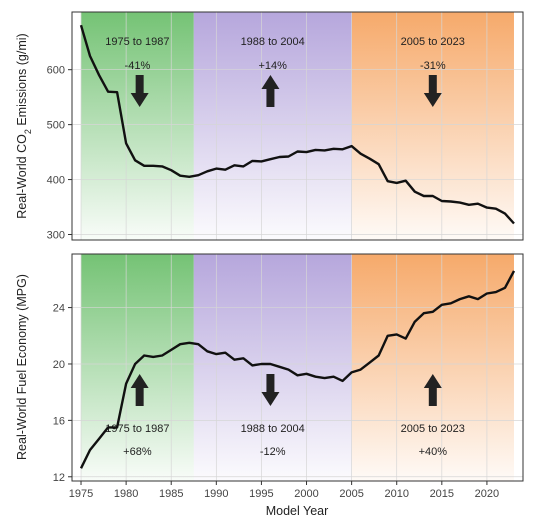 This screenshot has height=523, width=558. What do you see at coordinates (261, 494) in the screenshot?
I see `x-tick-label: 1995` at bounding box center [261, 494].